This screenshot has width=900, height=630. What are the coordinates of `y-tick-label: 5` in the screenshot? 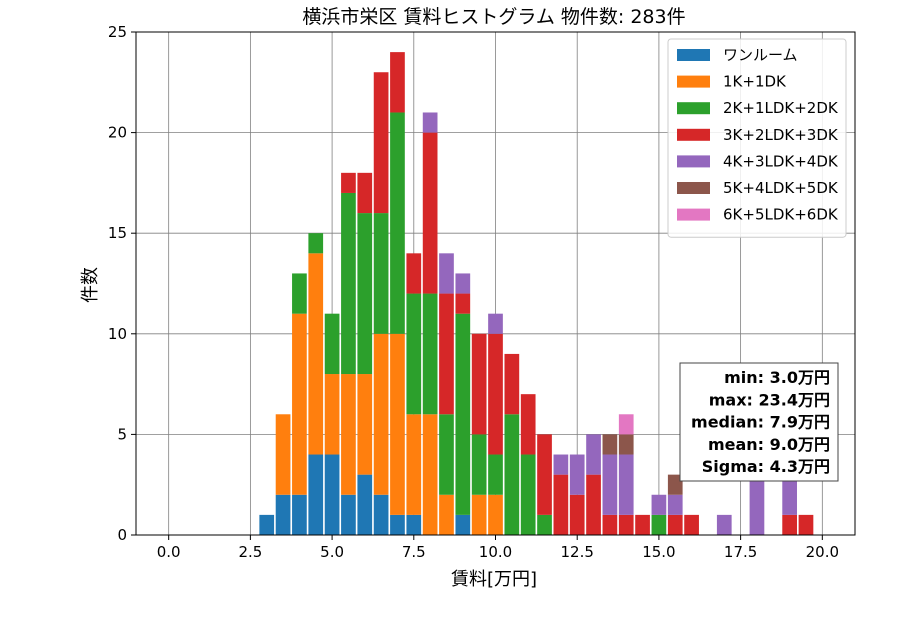 It's located at (122, 434).